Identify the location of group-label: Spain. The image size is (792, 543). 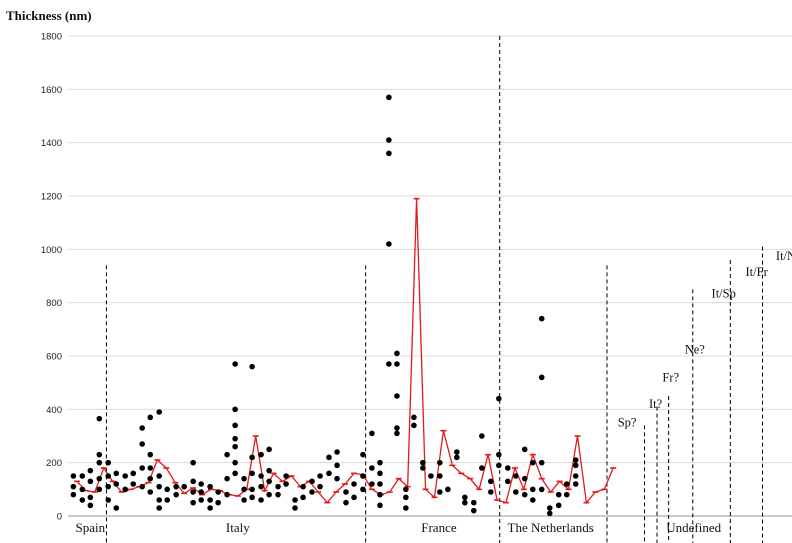
(91, 527).